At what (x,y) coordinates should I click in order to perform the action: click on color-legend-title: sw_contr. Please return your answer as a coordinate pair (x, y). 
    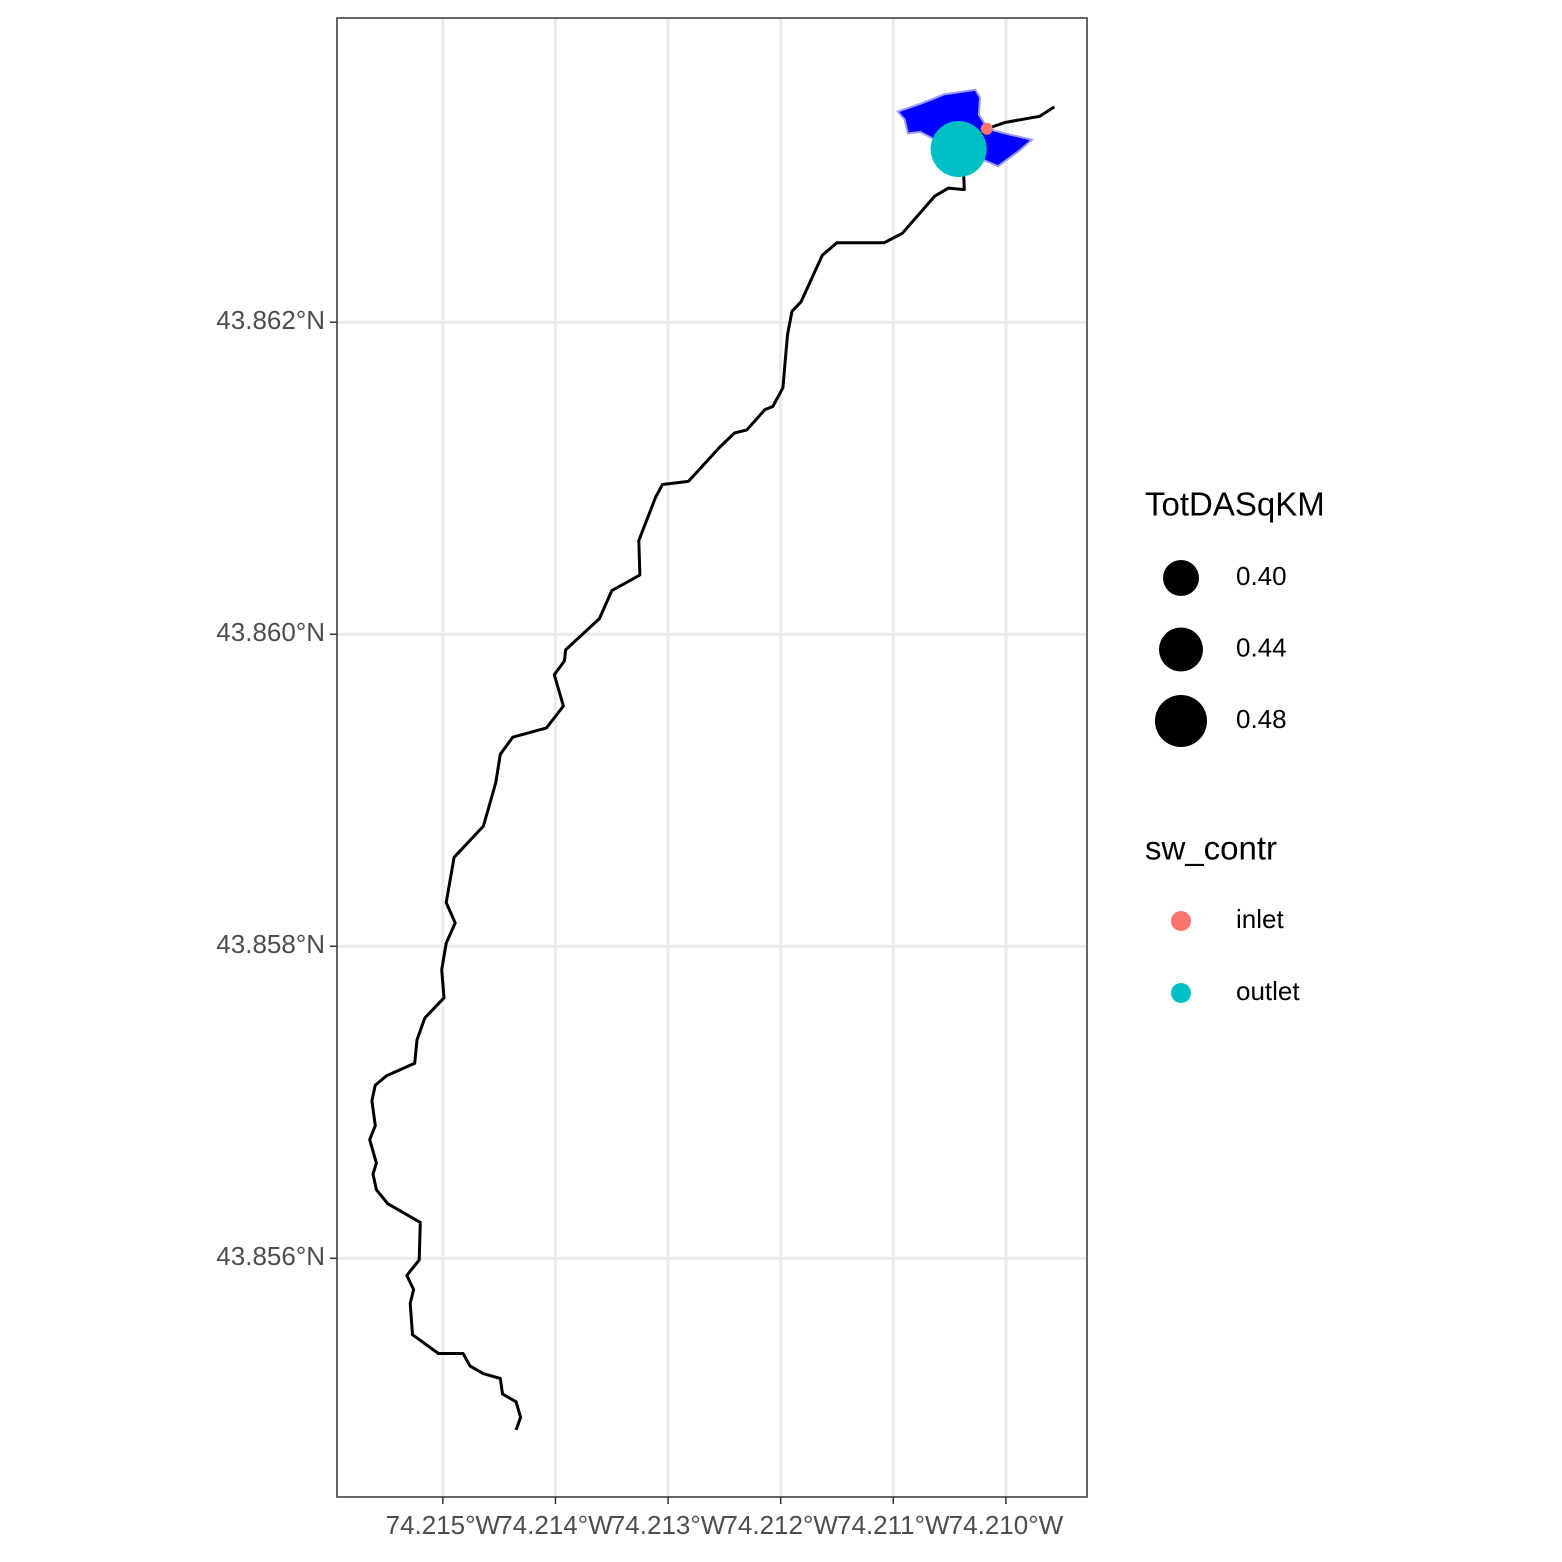
    Looking at the image, I should click on (1211, 848).